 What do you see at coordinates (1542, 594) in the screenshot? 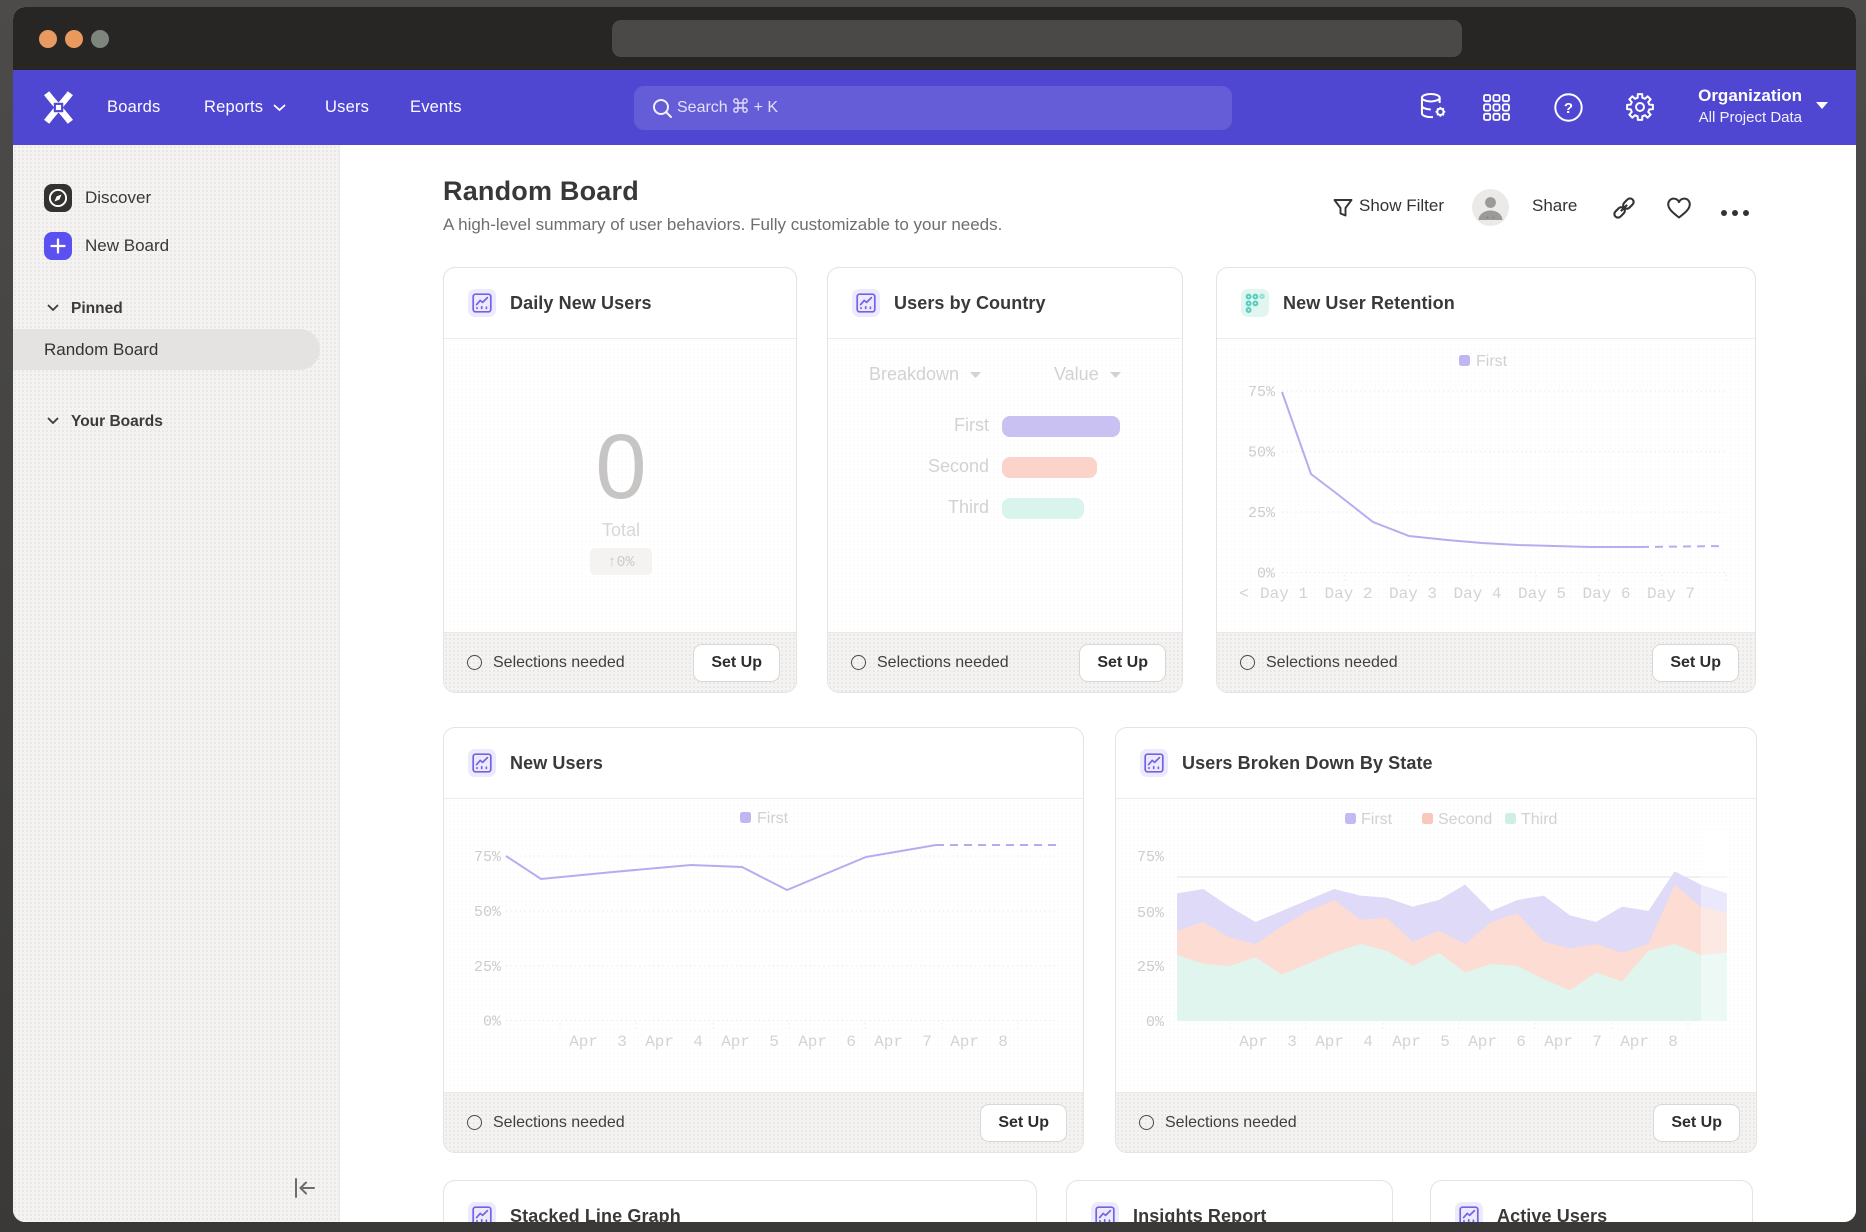
I see `svg-text: Day 5` at bounding box center [1542, 594].